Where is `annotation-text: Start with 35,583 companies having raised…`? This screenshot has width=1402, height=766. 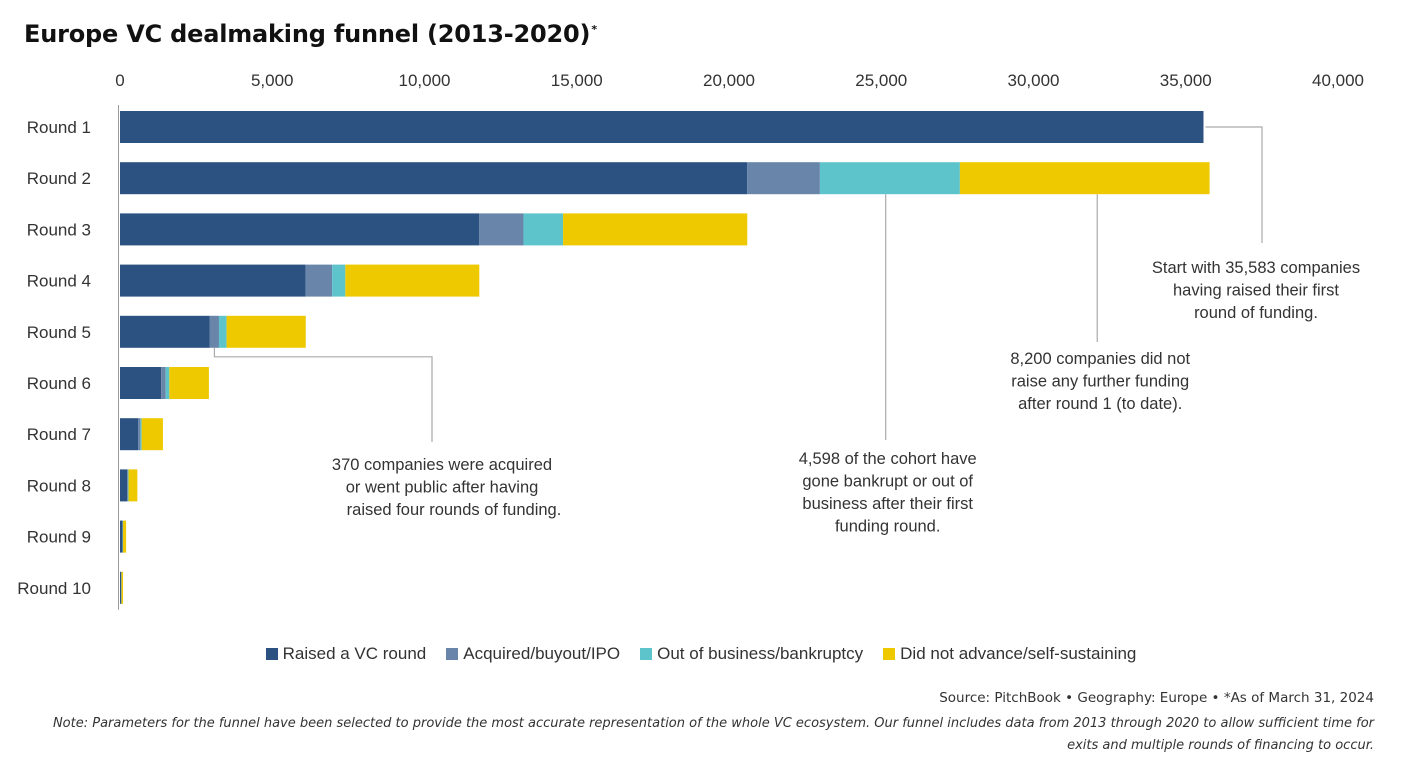 annotation-text: Start with 35,583 companies having raised… is located at coordinates (1256, 290).